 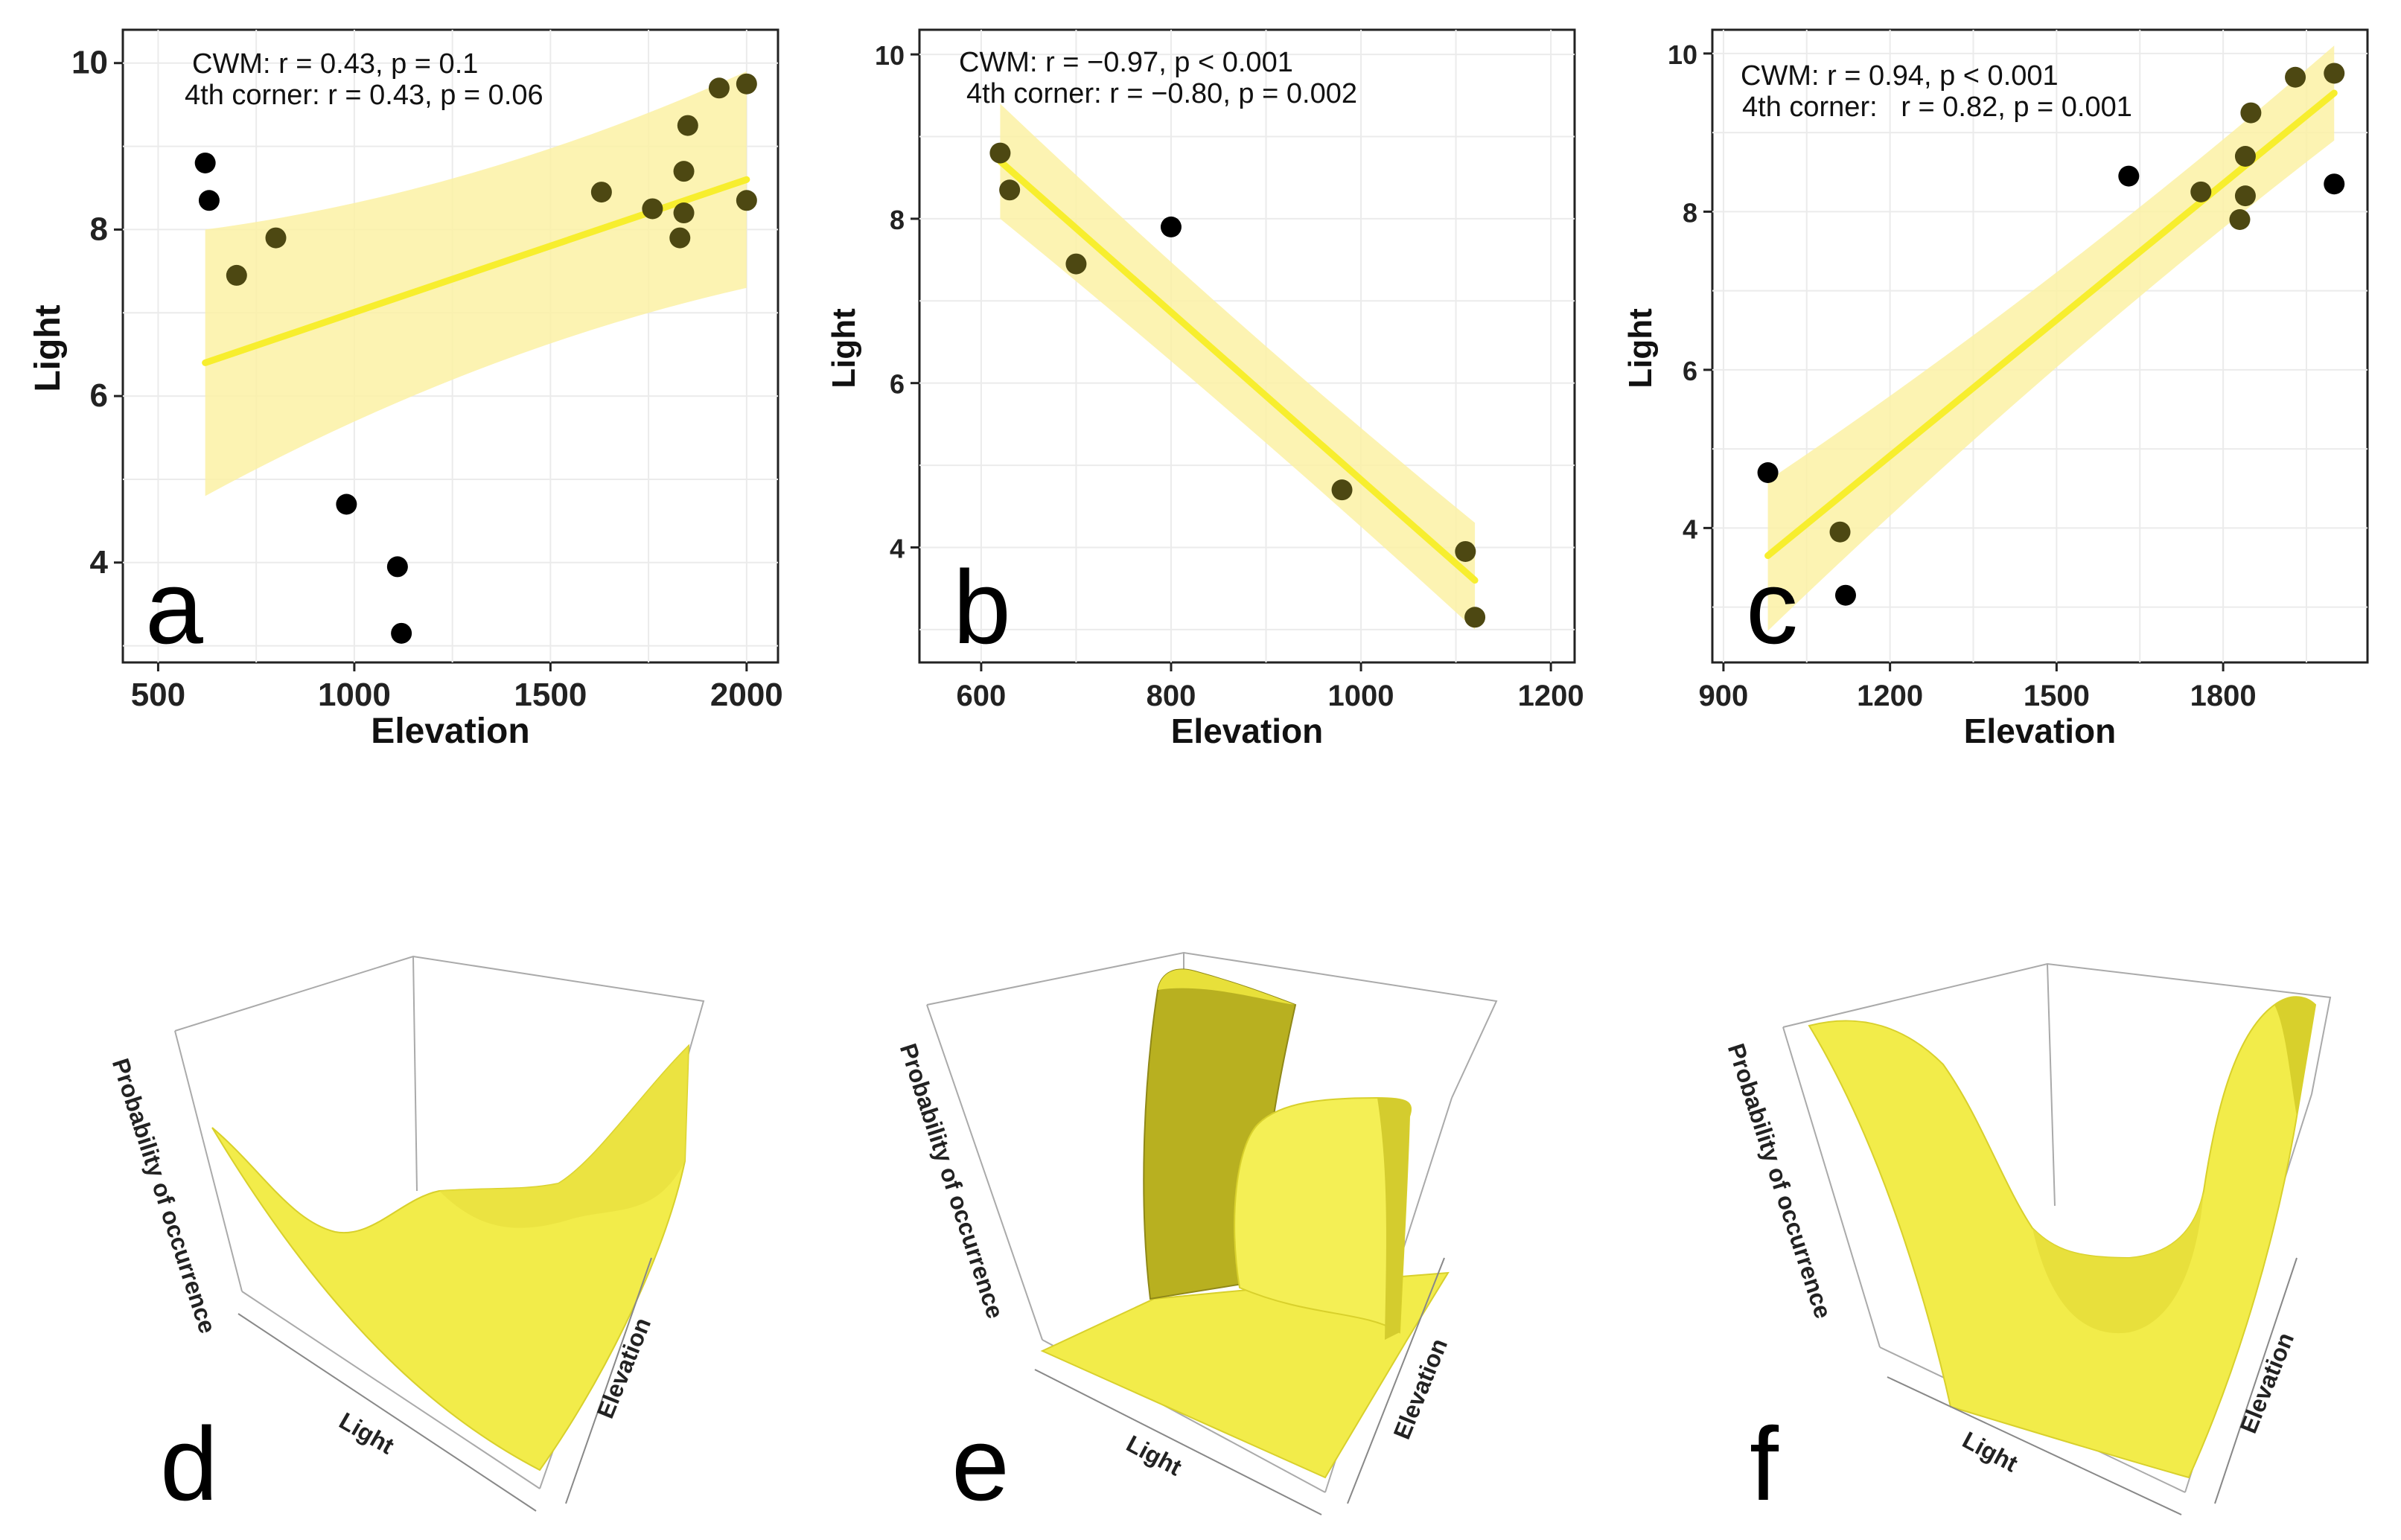 What do you see at coordinates (450, 731) in the screenshot?
I see `x-axis-label-a: Elevation` at bounding box center [450, 731].